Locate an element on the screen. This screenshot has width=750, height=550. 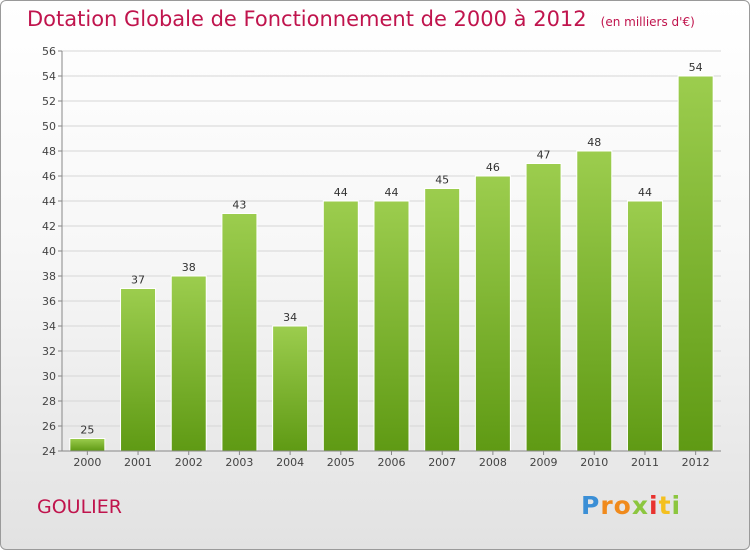
logo-letter: P is located at coordinates (591, 505).